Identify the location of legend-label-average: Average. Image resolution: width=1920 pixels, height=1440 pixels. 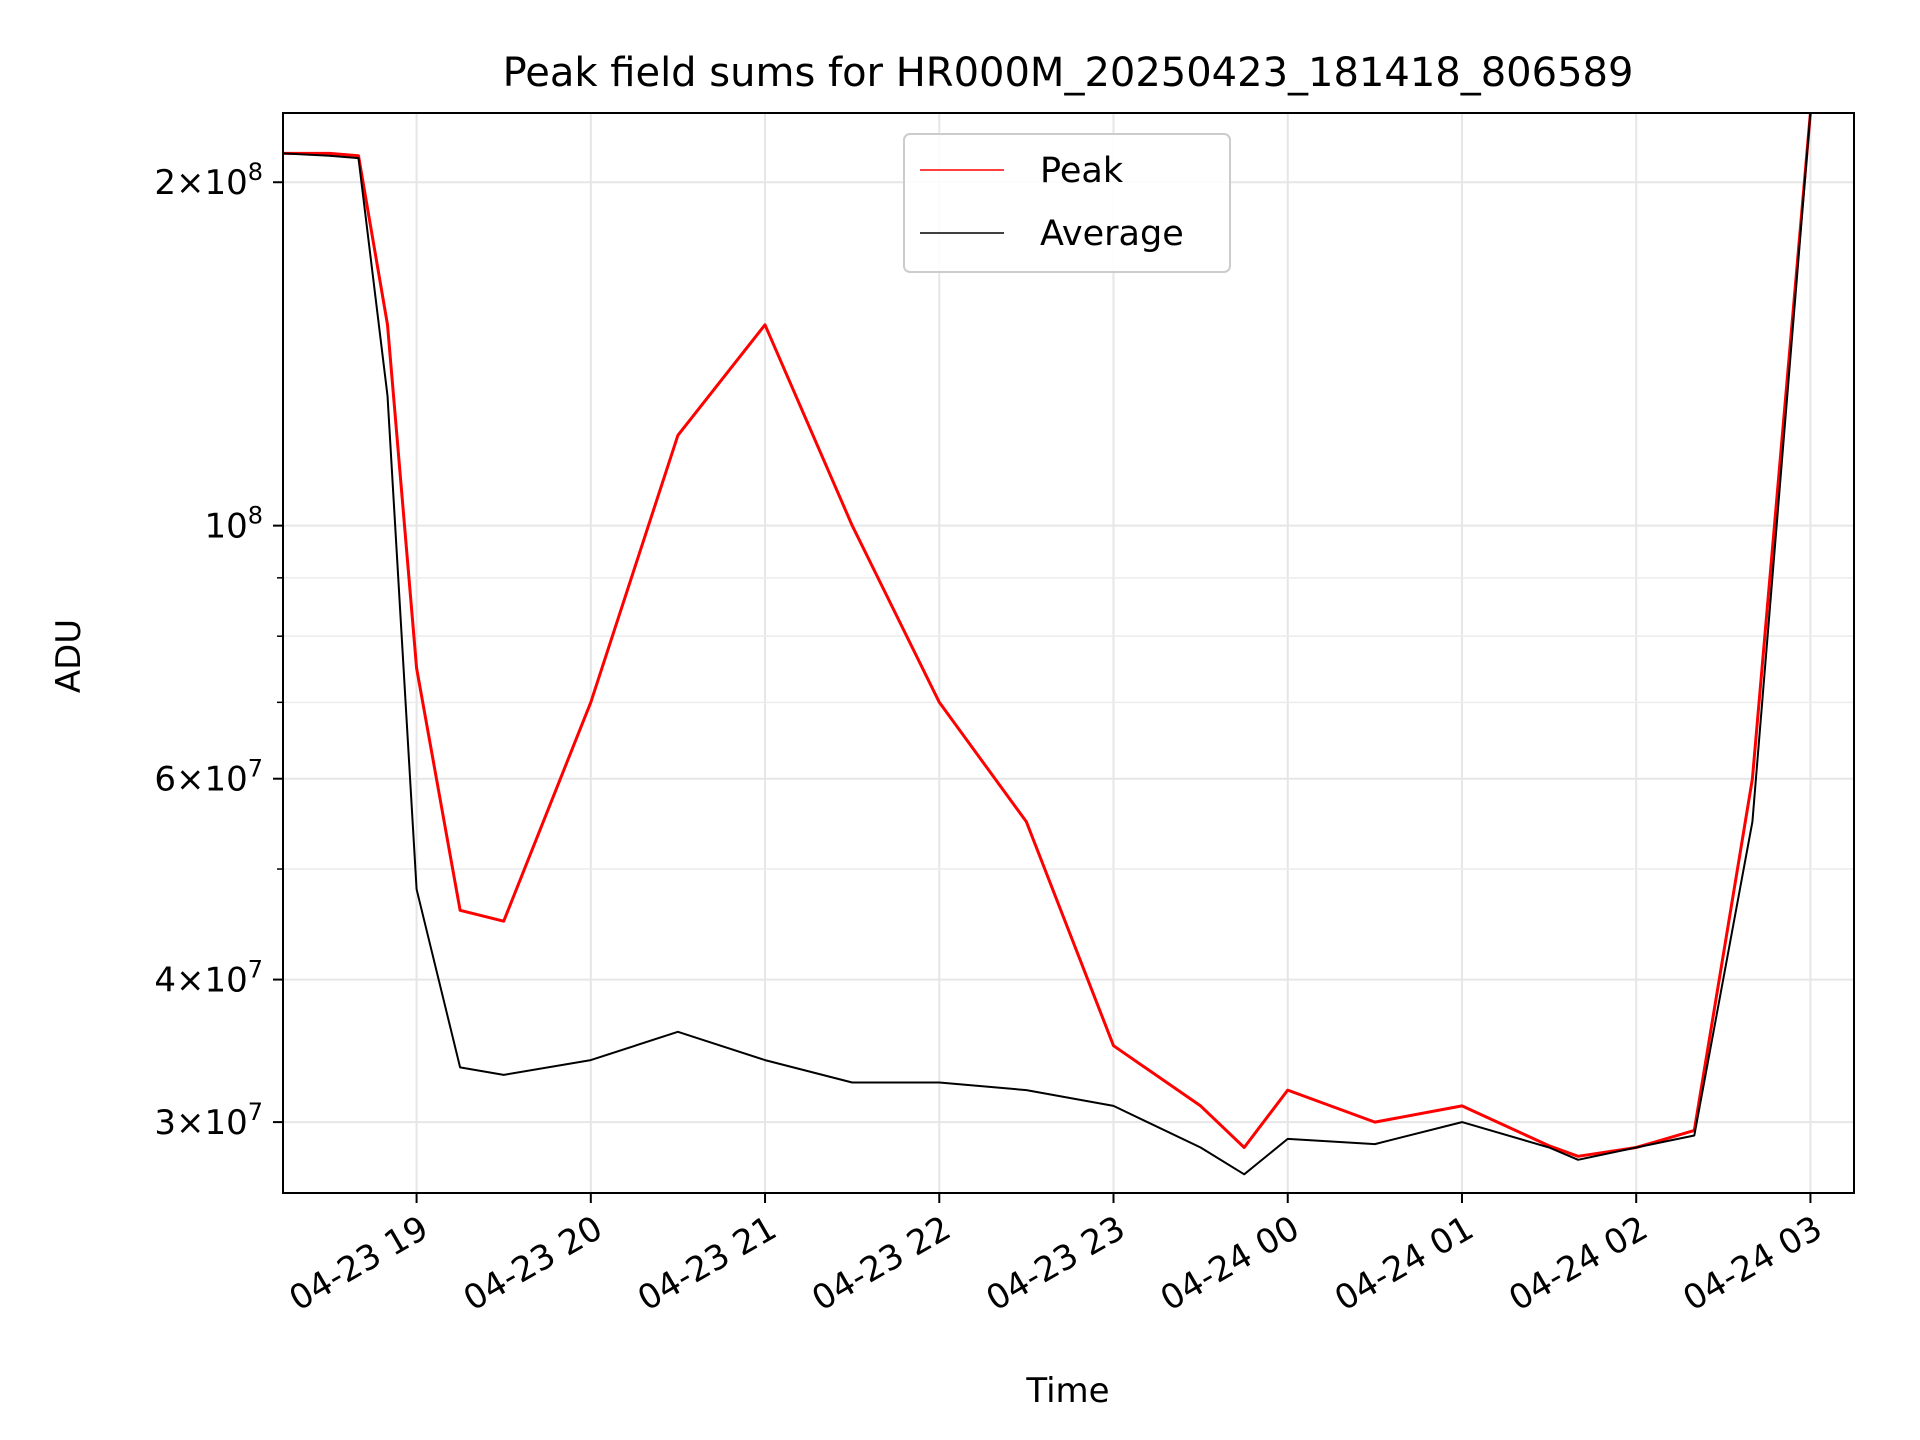
(1112, 234).